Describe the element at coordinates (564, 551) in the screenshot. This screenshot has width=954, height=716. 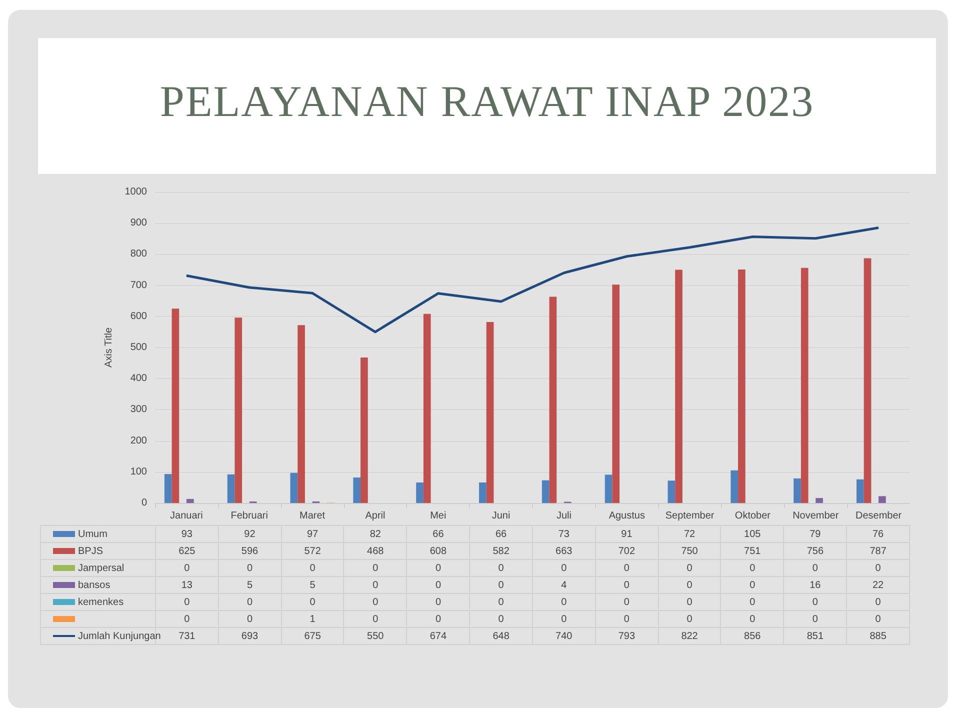
I see `data-label: 663` at that location.